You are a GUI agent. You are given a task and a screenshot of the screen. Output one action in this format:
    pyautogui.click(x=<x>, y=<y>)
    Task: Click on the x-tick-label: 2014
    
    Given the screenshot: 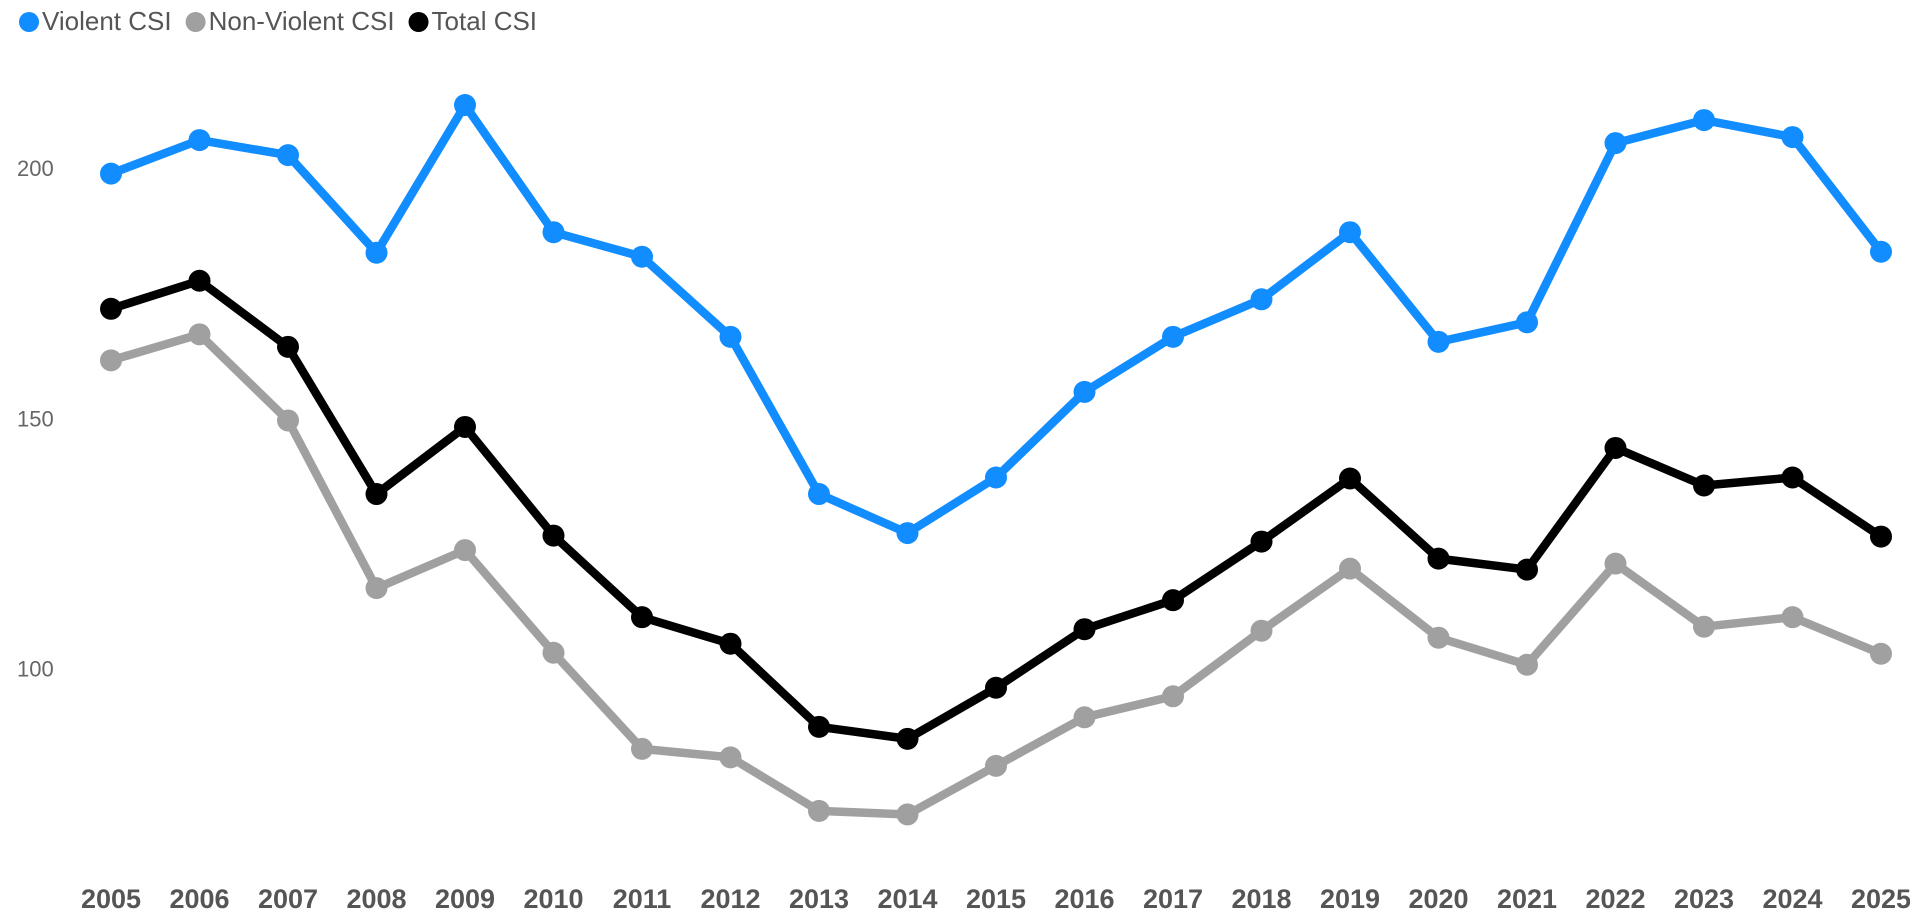 What is the action you would take?
    pyautogui.click(x=907, y=899)
    